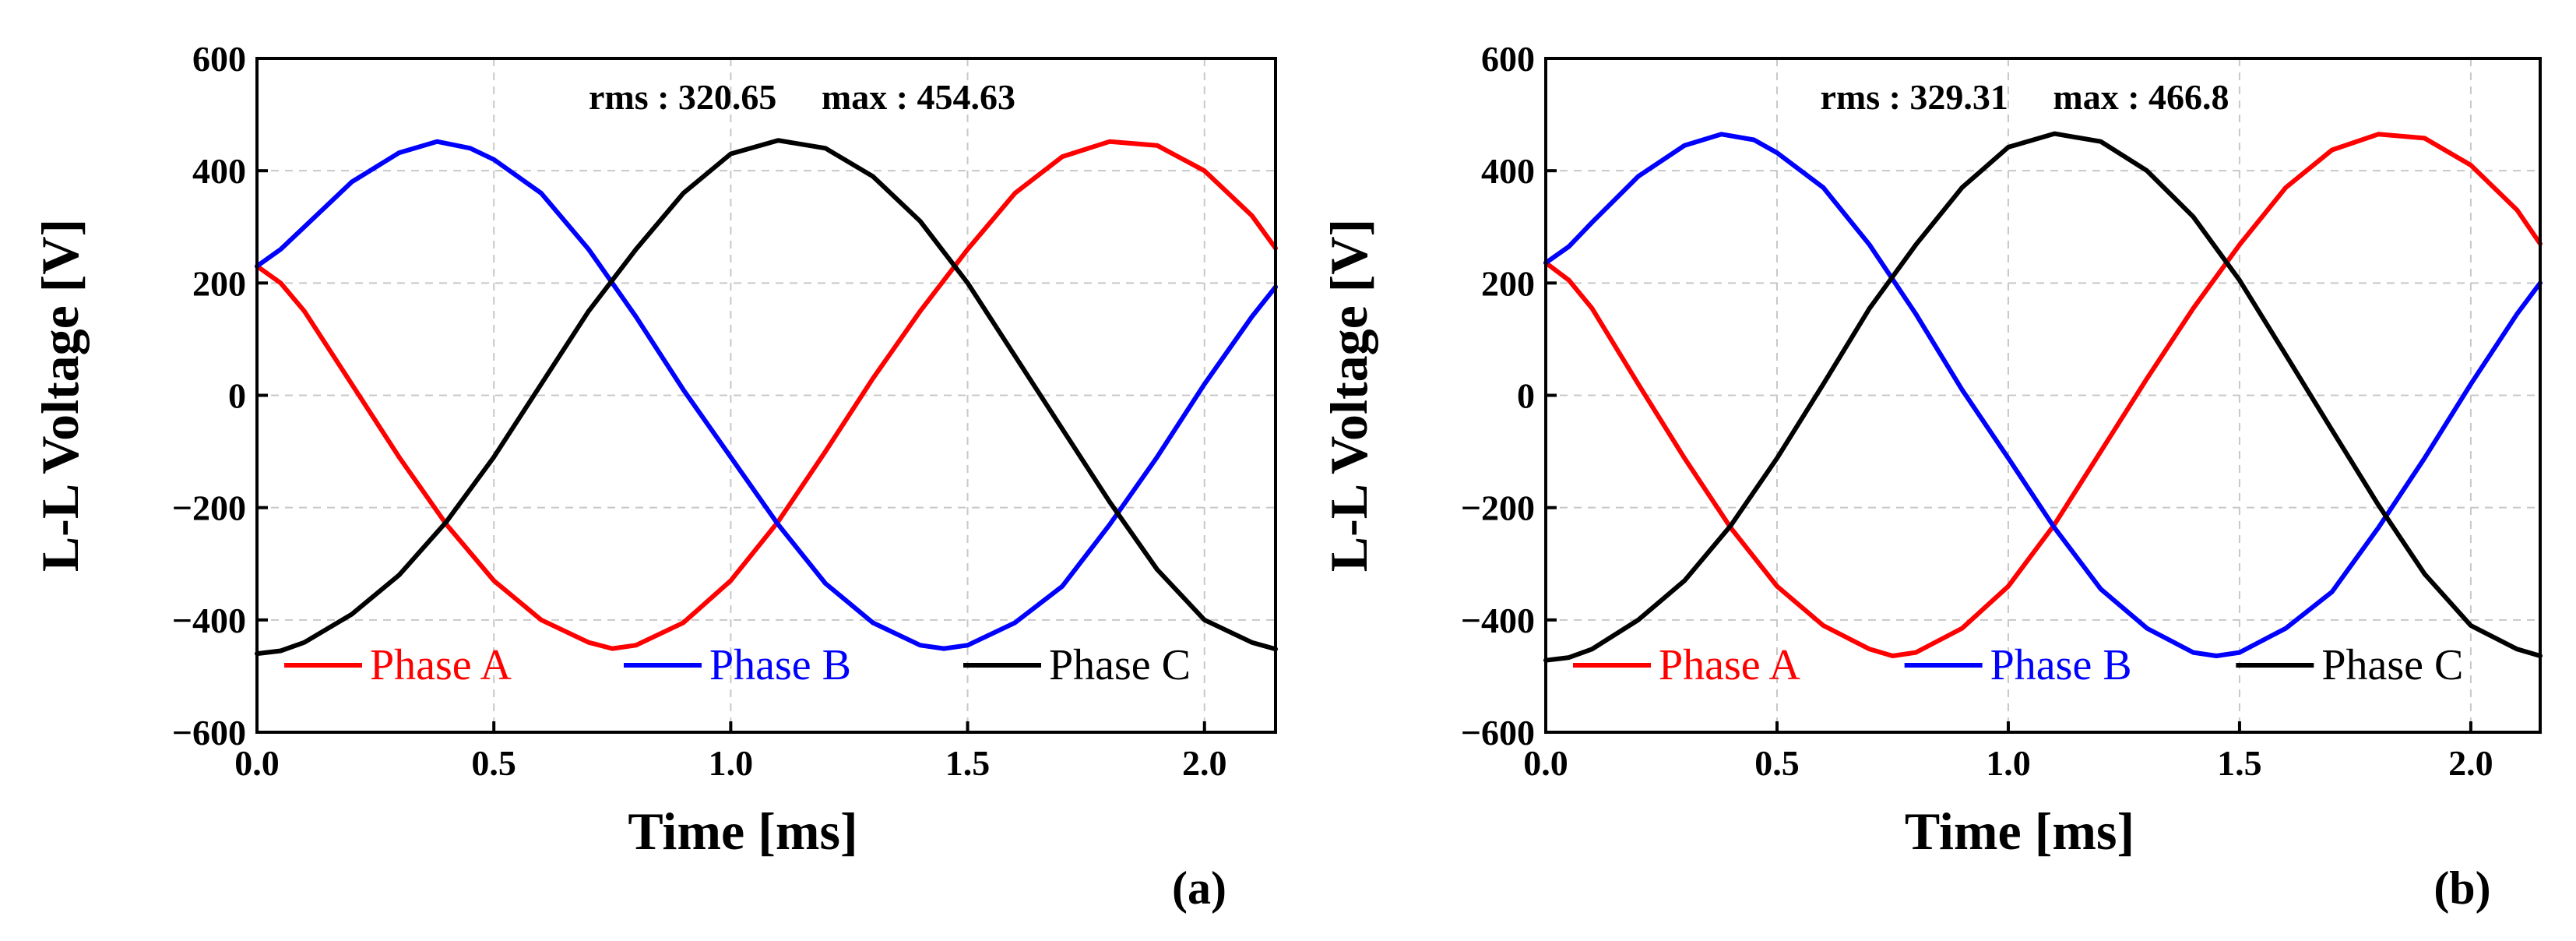 This screenshot has height=941, width=2576. Describe the element at coordinates (1199, 888) in the screenshot. I see `panel-label: (a)` at that location.